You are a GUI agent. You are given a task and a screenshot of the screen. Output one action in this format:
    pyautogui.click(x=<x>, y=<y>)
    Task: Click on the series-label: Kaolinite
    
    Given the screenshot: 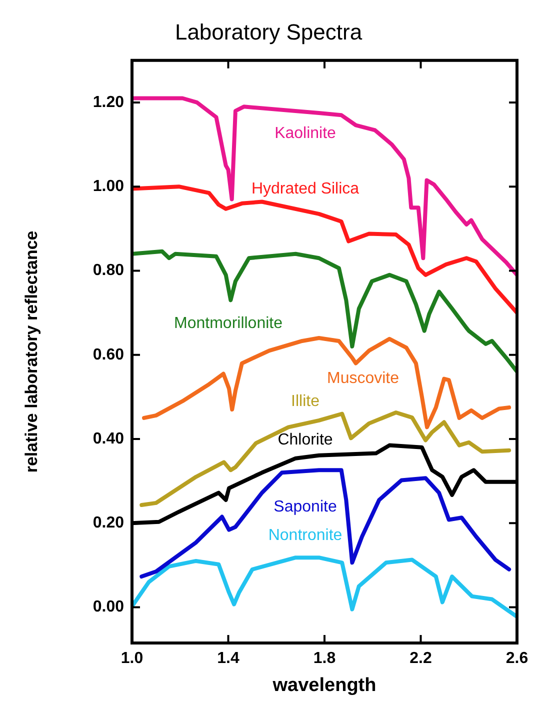 What is the action you would take?
    pyautogui.click(x=305, y=133)
    